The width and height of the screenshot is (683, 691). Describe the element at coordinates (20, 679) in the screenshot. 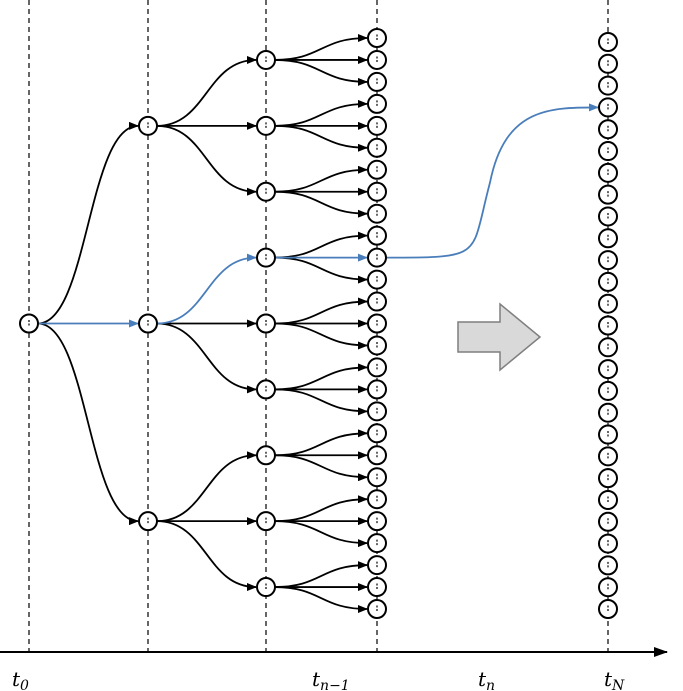

I see `axis-label-t0: t0` at that location.